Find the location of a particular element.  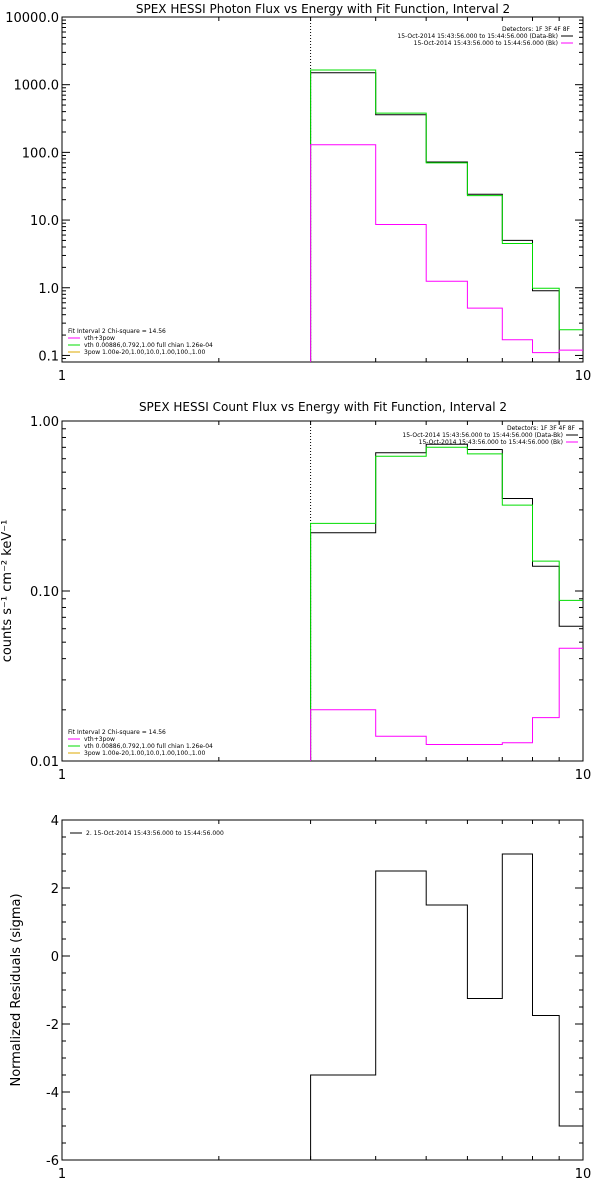

photon-flux-ytick-label: 1.0 is located at coordinates (48, 289).